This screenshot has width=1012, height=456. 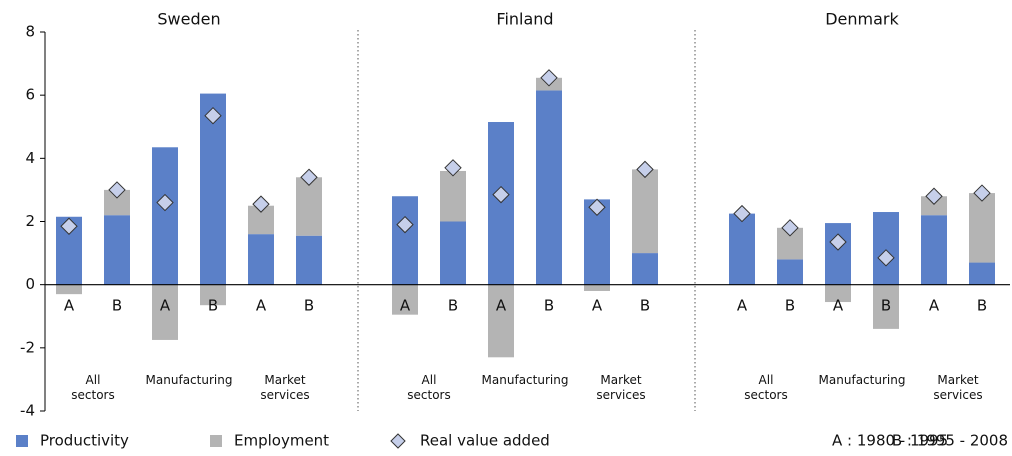 I want to click on note: A : 1980 - 1995, so click(x=890, y=441).